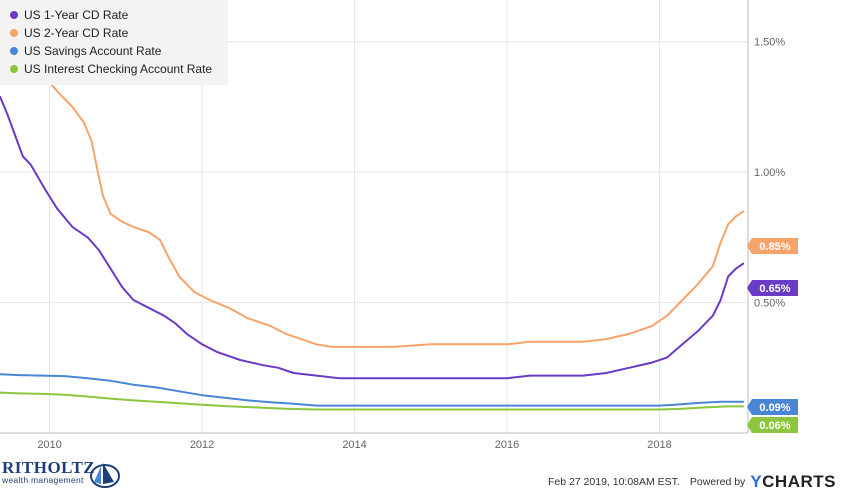 Image resolution: width=850 pixels, height=504 pixels. What do you see at coordinates (85, 51) in the screenshot?
I see `legend-item-savings: US Savings Account Rate` at bounding box center [85, 51].